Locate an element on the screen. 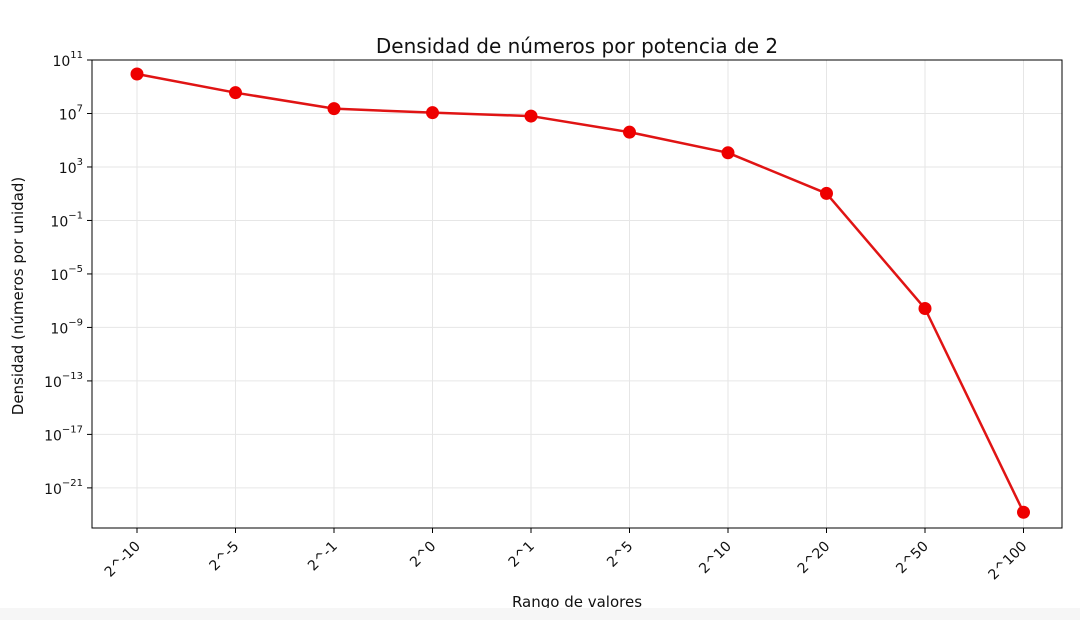 This screenshot has height=620, width=1080. x-tick-label: 2^-5 is located at coordinates (225, 557).